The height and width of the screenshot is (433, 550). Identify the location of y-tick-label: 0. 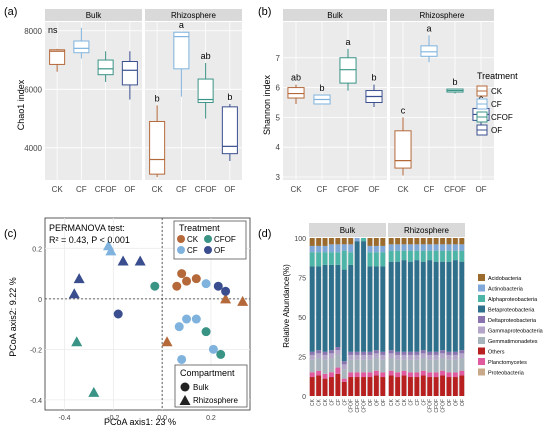
(40, 300).